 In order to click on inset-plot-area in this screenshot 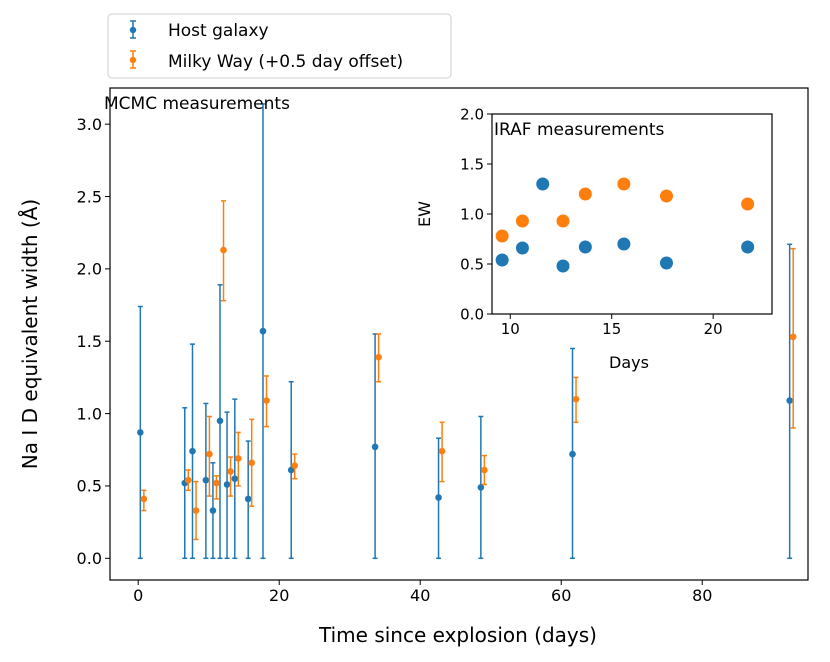, I will do `click(625, 225)`.